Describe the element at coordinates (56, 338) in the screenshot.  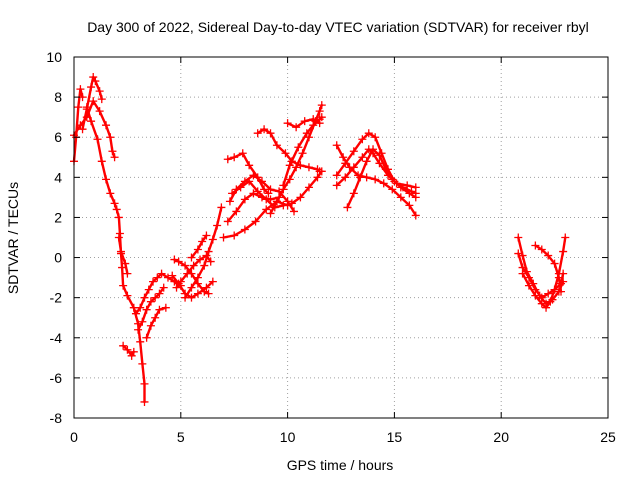
I see `y-tick-label--4: -4` at that location.